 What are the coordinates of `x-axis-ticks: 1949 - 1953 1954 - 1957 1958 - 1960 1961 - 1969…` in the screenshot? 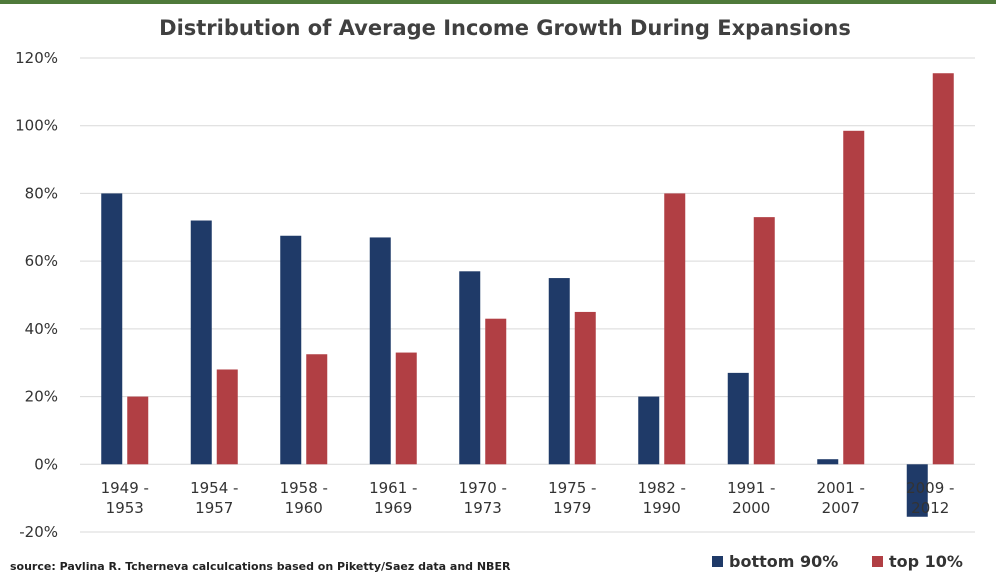 It's located at (528, 498).